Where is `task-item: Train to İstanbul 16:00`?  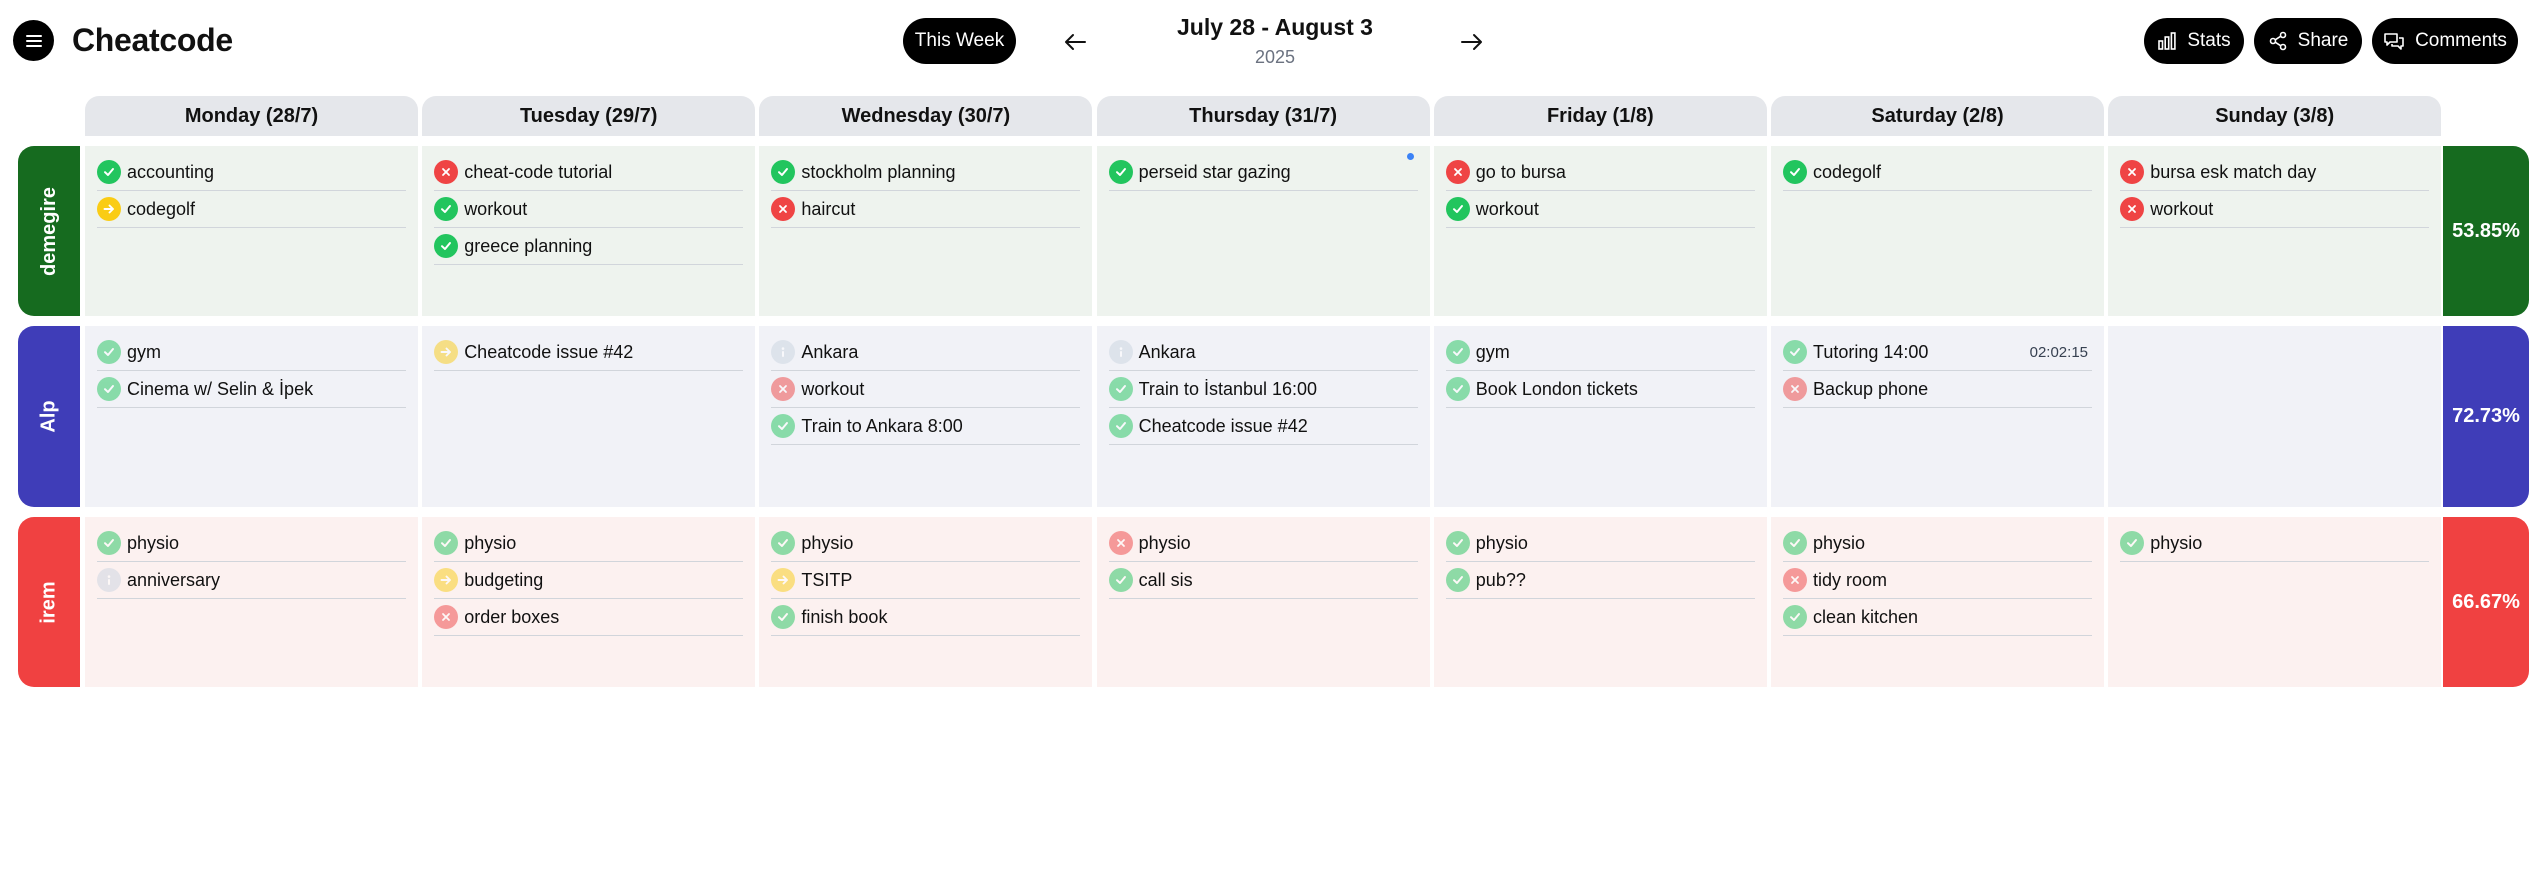
task-item: Train to İstanbul 16:00 is located at coordinates (1263, 389).